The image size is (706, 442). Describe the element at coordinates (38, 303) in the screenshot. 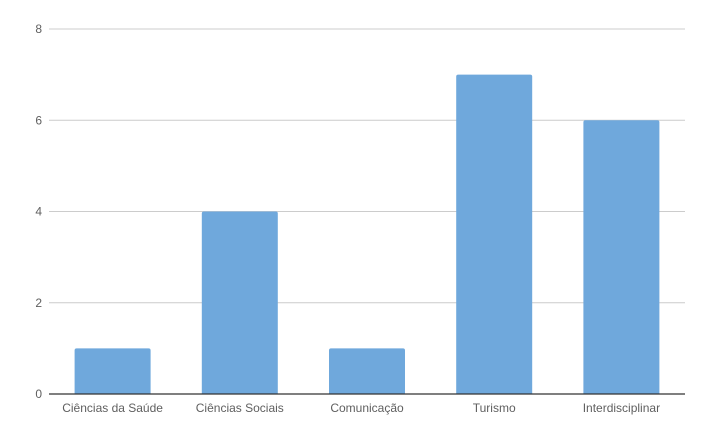

I see `y-tick-label: 2` at that location.